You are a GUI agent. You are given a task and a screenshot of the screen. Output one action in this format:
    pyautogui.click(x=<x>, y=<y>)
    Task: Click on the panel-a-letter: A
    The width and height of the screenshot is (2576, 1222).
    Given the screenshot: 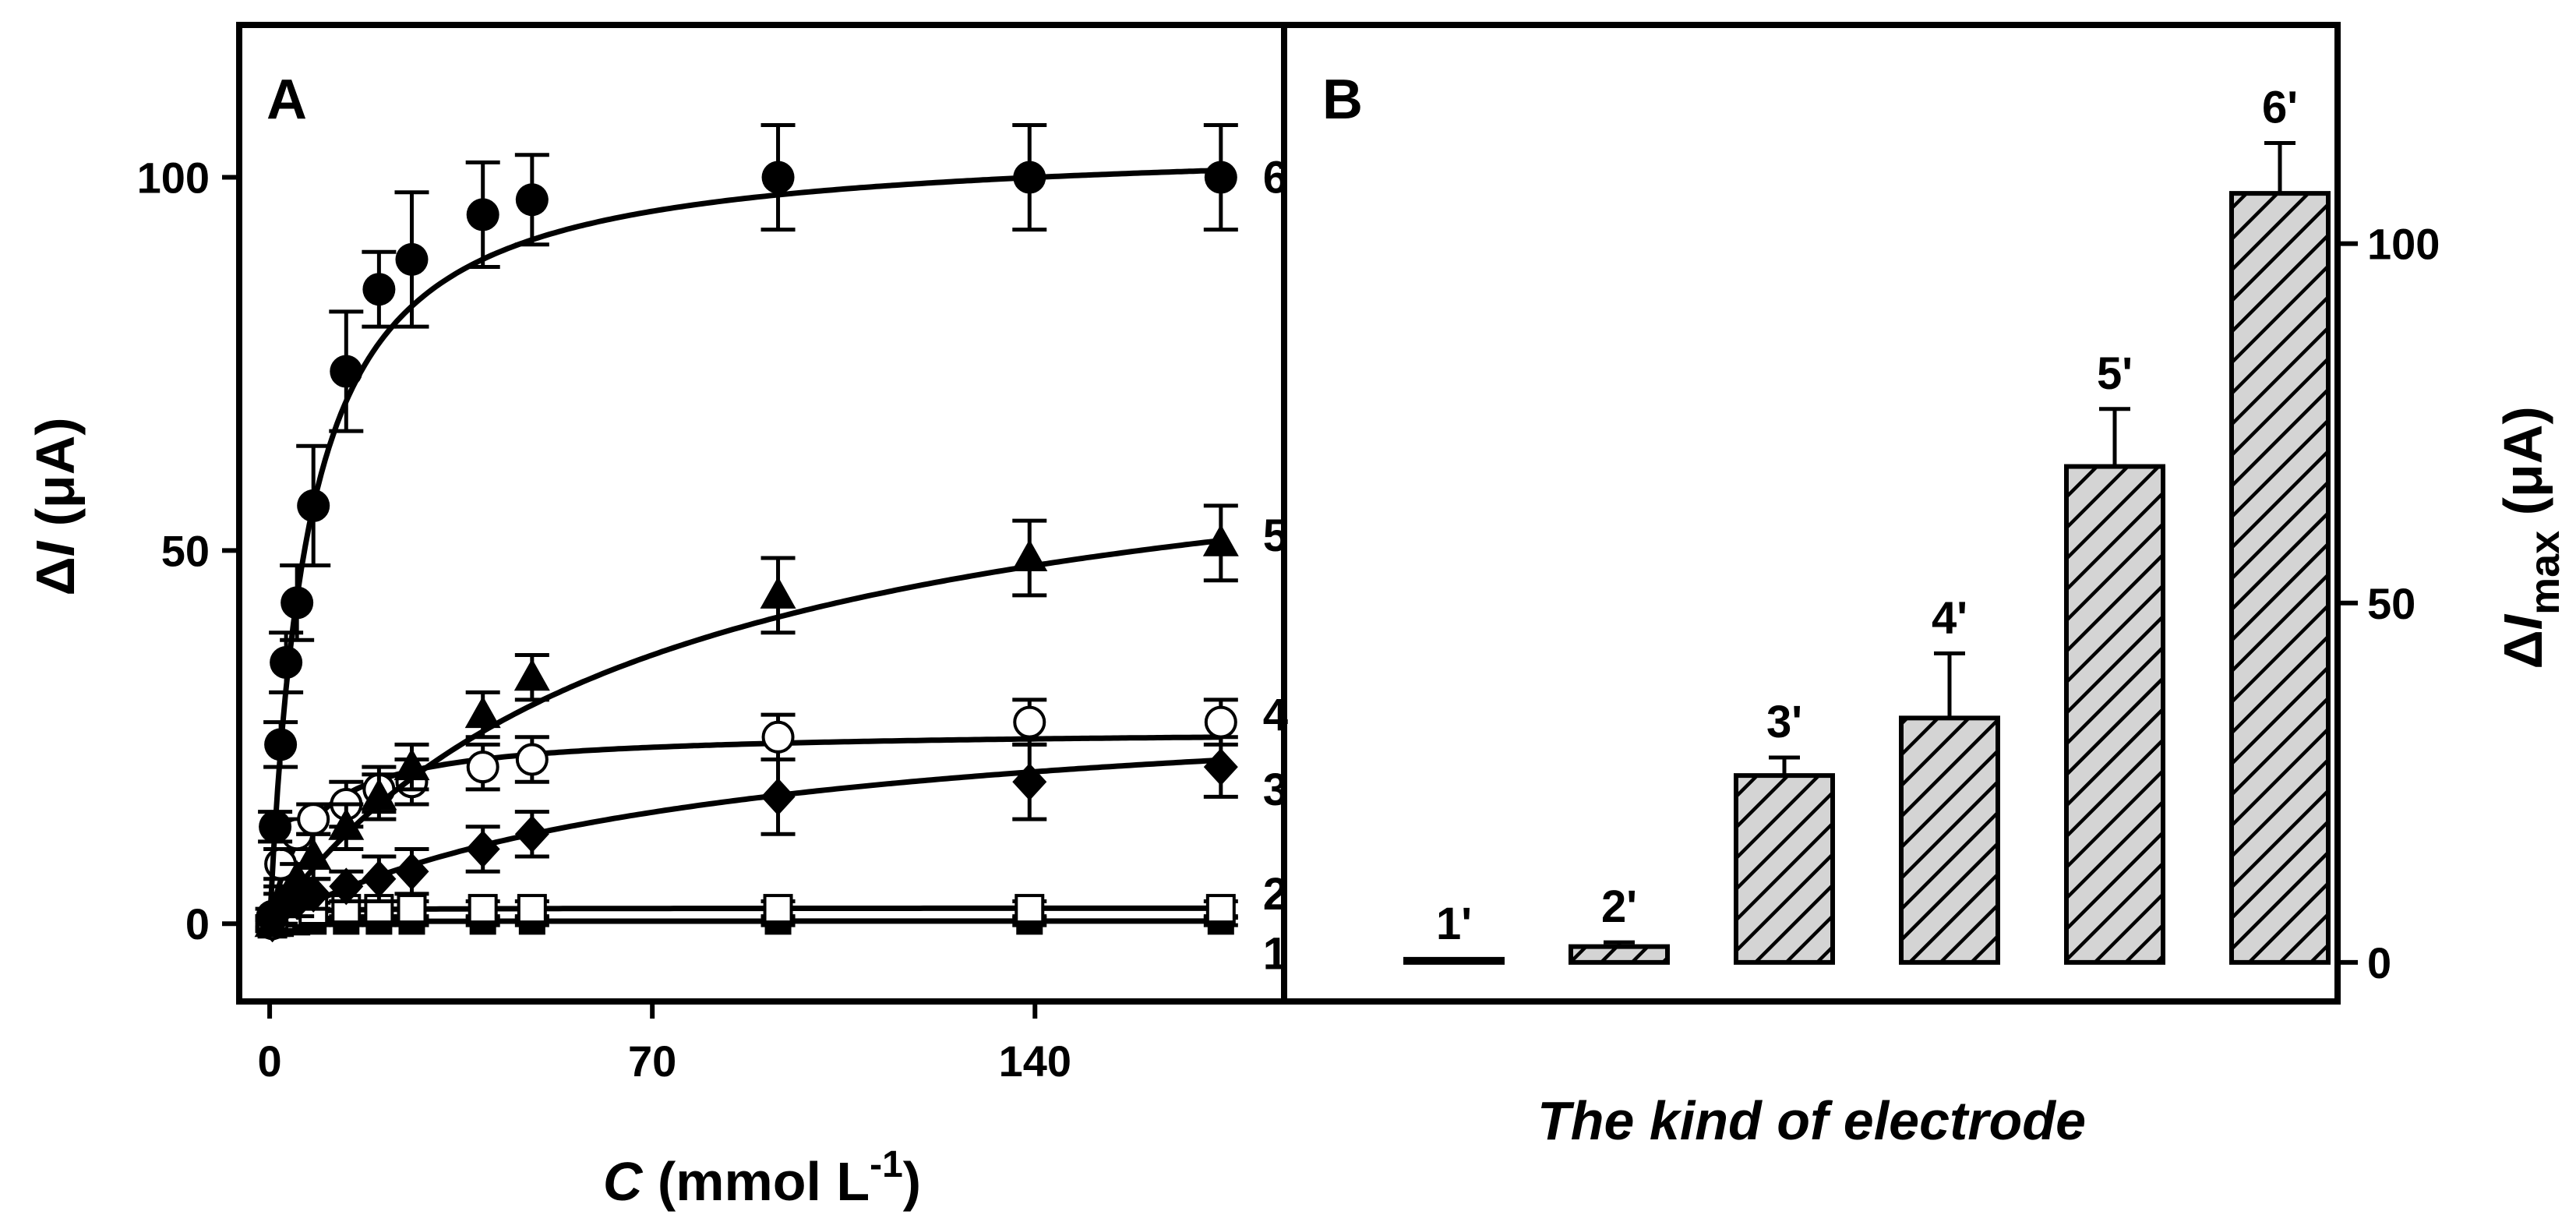 What is the action you would take?
    pyautogui.click(x=286, y=100)
    